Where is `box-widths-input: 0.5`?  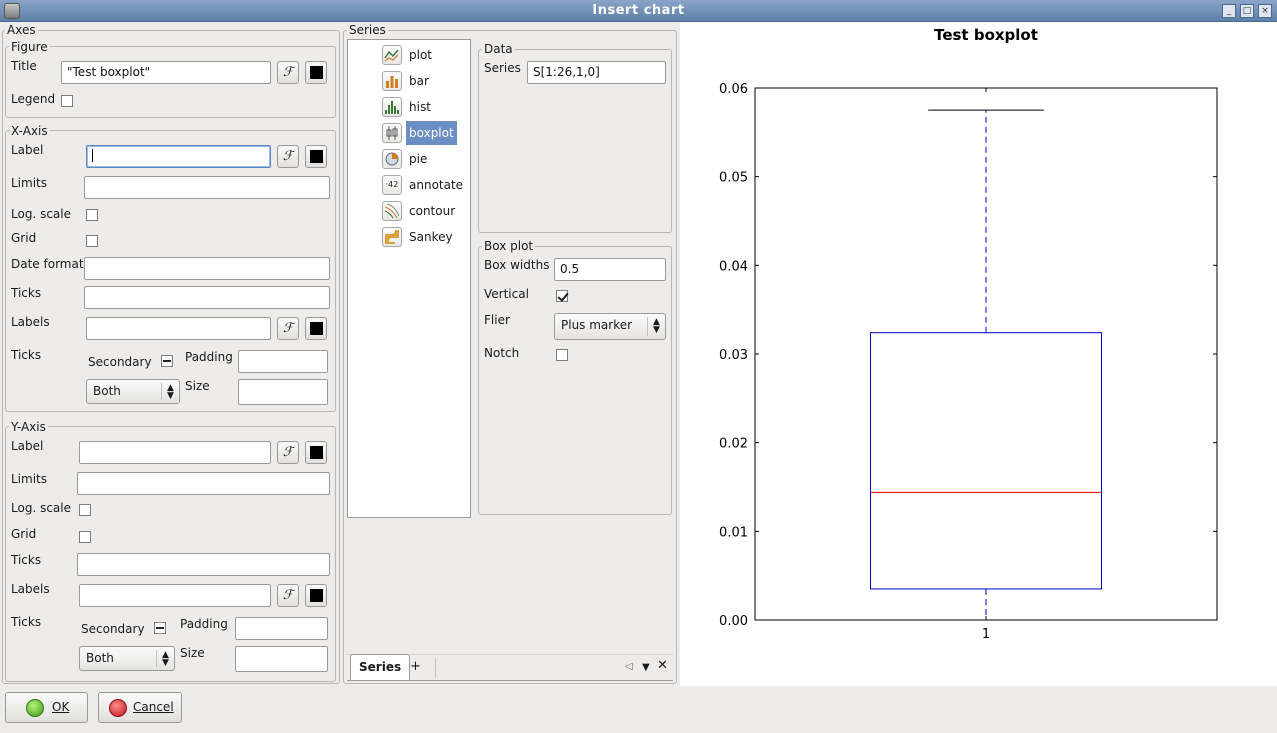 box-widths-input: 0.5 is located at coordinates (610, 269).